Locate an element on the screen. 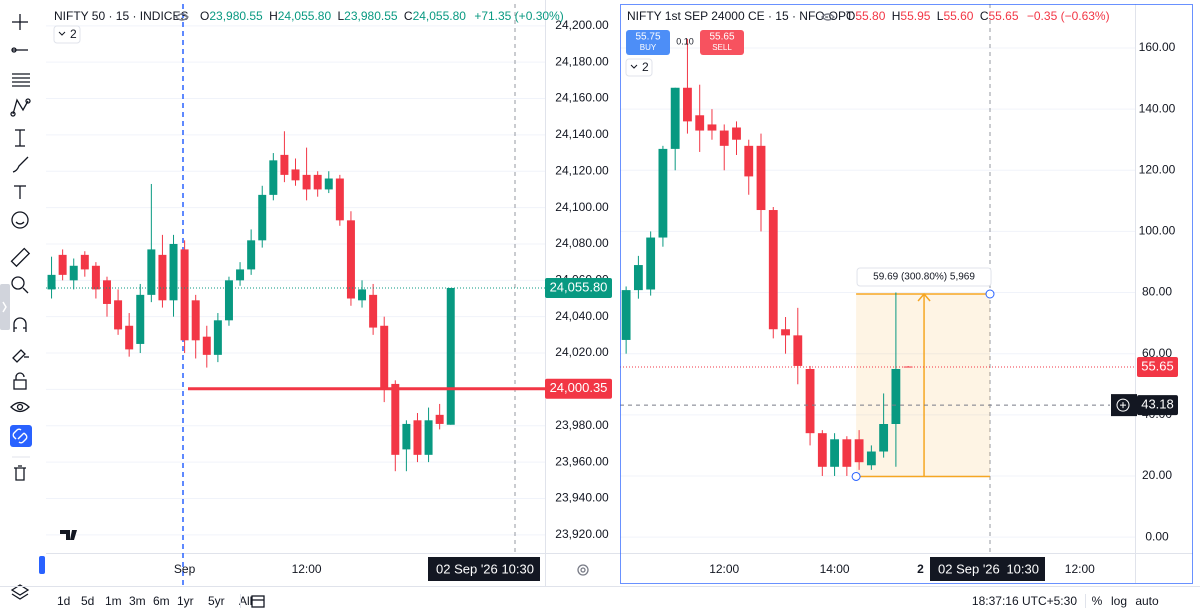 The height and width of the screenshot is (614, 1200). y-tick-label: 24,160.00 is located at coordinates (582, 98).